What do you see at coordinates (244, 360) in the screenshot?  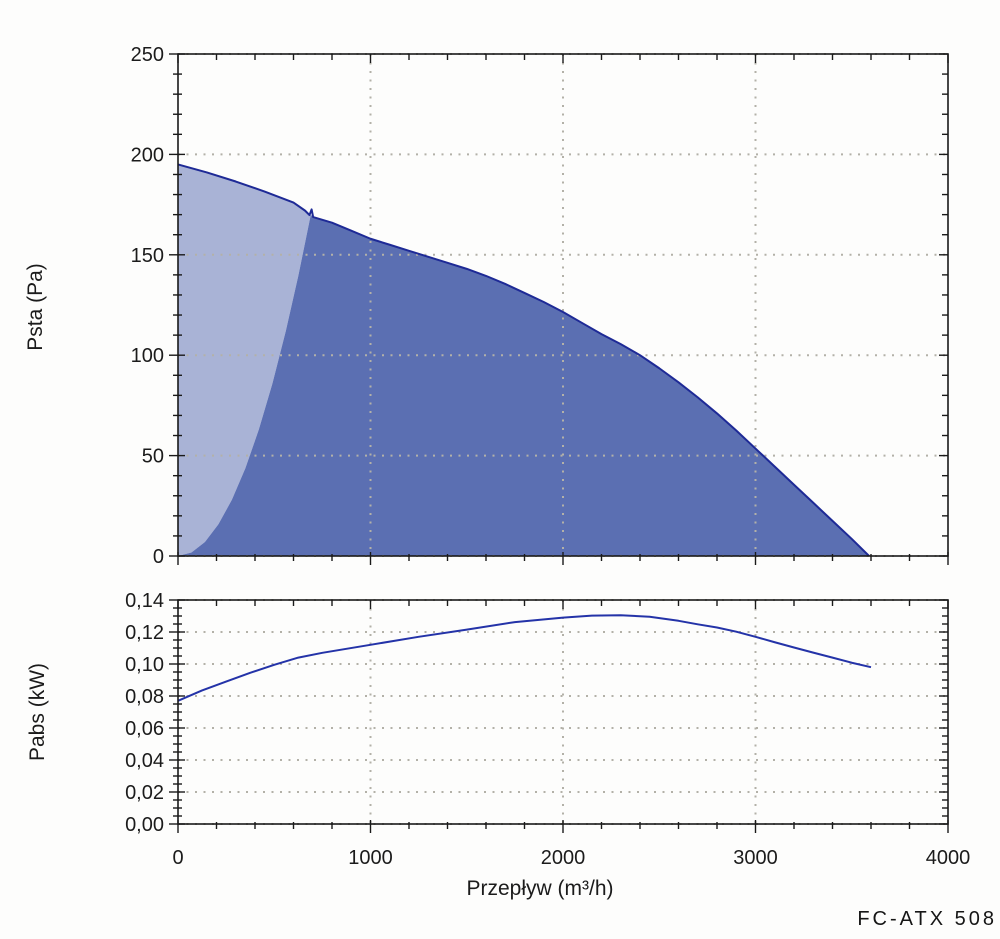 I see `max-operating-region` at bounding box center [244, 360].